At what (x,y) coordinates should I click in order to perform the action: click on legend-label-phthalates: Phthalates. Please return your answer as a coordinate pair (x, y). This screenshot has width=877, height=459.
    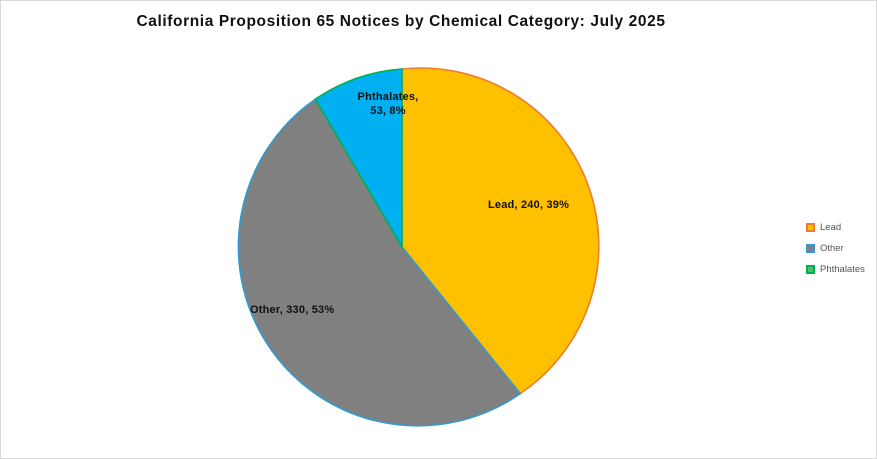
    Looking at the image, I should click on (842, 269).